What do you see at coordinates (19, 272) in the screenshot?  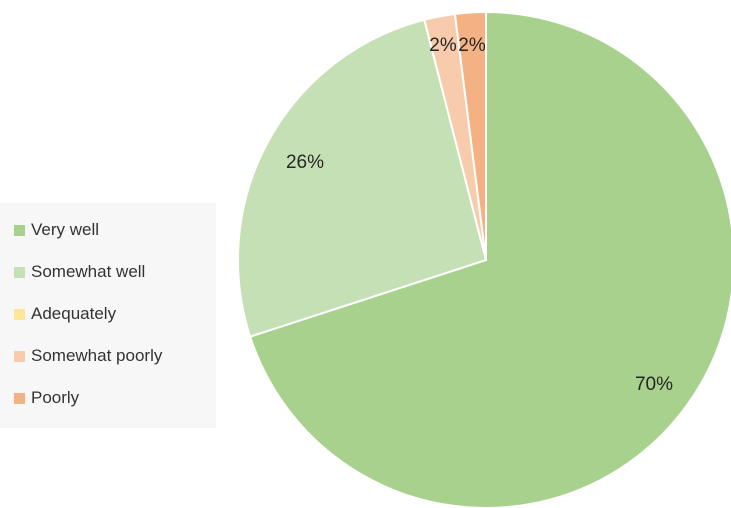 I see `legend-swatch-somewhat-well` at bounding box center [19, 272].